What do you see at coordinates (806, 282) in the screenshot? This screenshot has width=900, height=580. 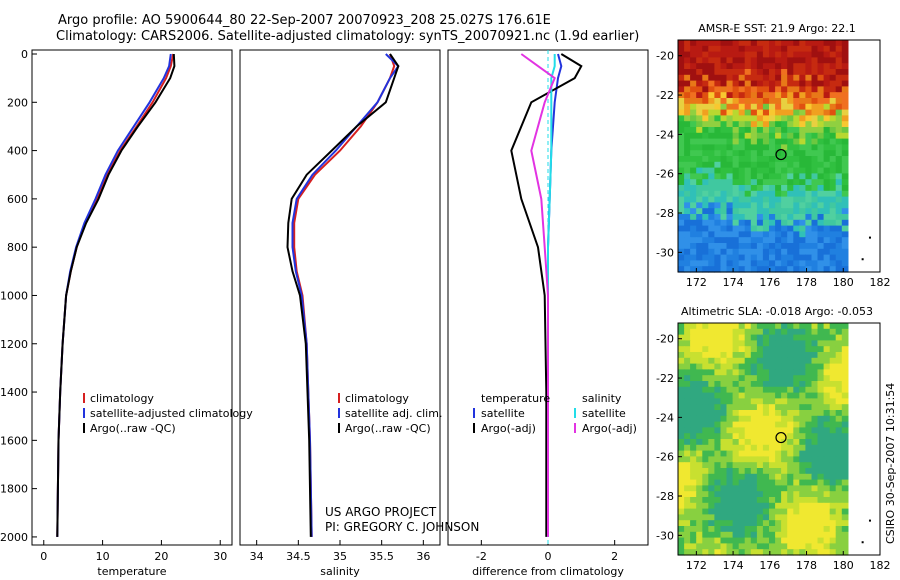 I see `sst-map-xtick-label: 178` at bounding box center [806, 282].